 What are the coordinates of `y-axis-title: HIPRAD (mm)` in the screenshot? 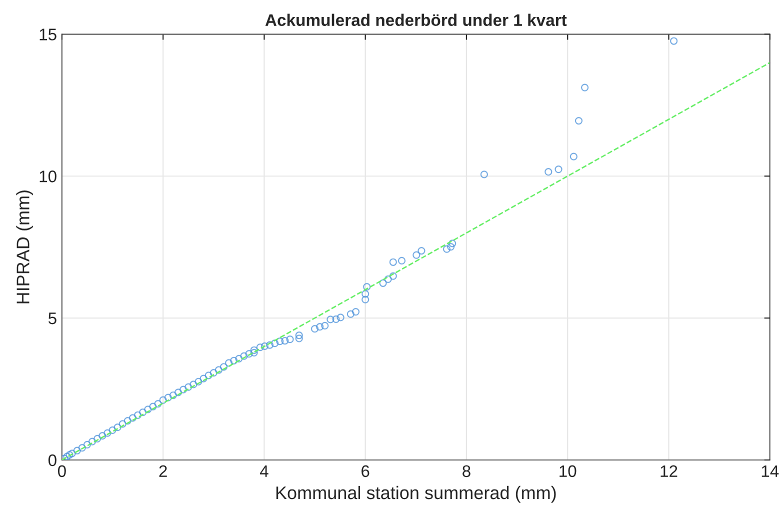 It's located at (24, 247).